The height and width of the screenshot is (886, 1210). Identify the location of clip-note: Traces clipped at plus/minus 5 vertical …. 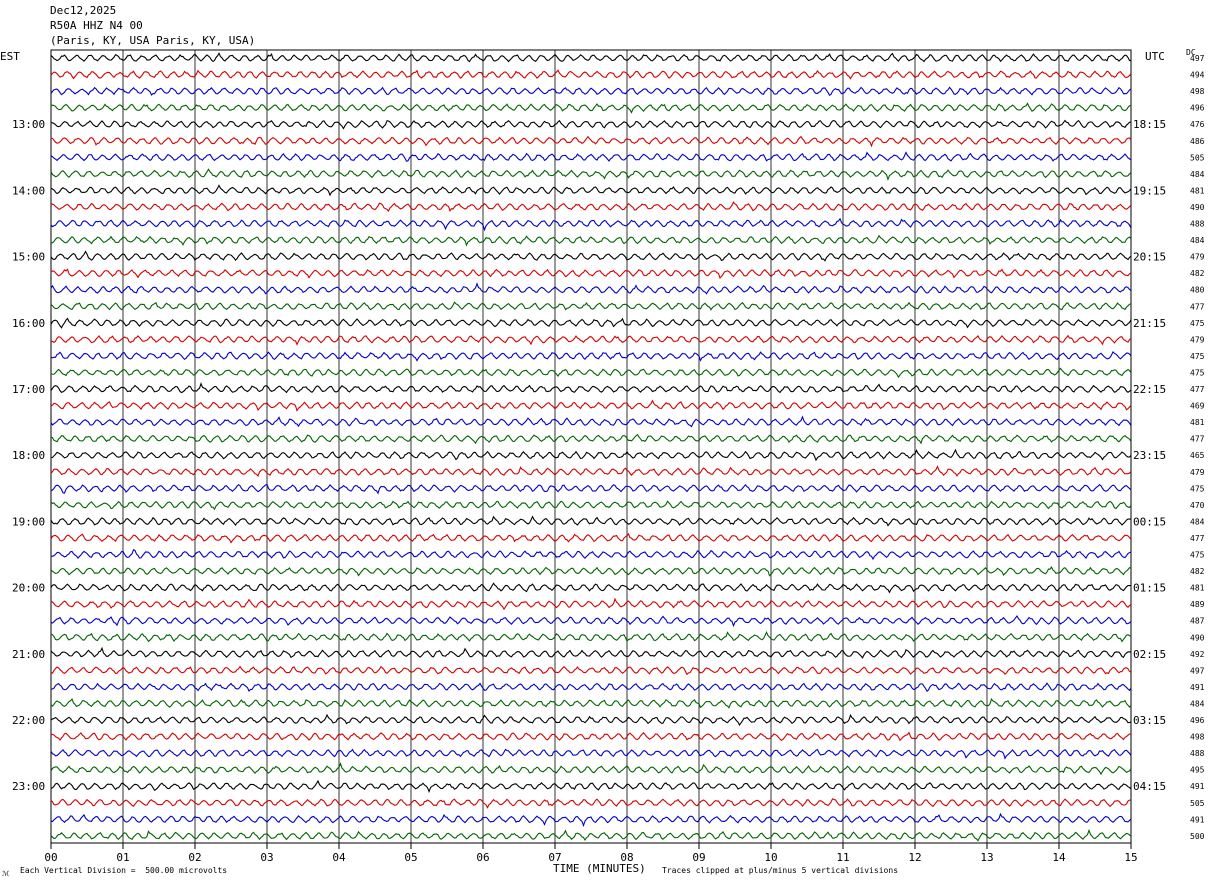
(780, 870).